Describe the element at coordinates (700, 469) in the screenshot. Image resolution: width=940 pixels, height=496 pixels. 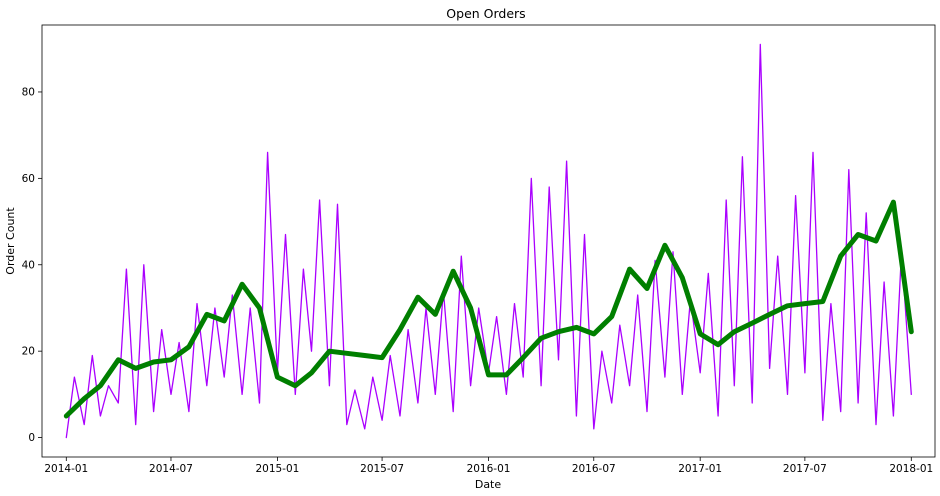
I see `x-tick-label: 2017-01` at that location.